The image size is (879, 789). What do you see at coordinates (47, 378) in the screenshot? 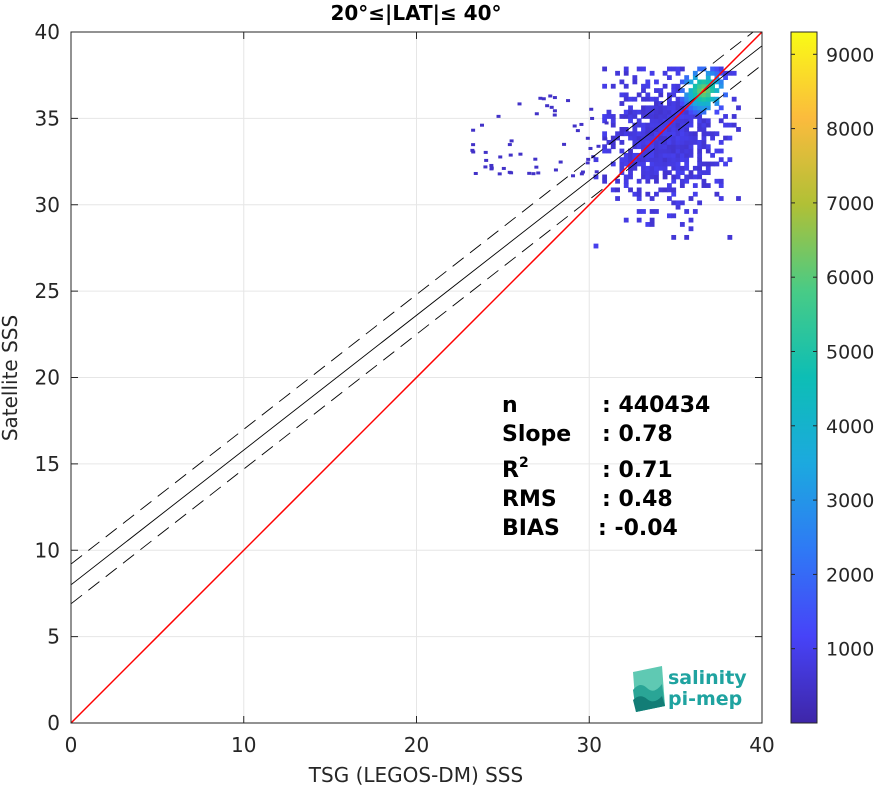
I see `y-tick-label: 20` at bounding box center [47, 378].